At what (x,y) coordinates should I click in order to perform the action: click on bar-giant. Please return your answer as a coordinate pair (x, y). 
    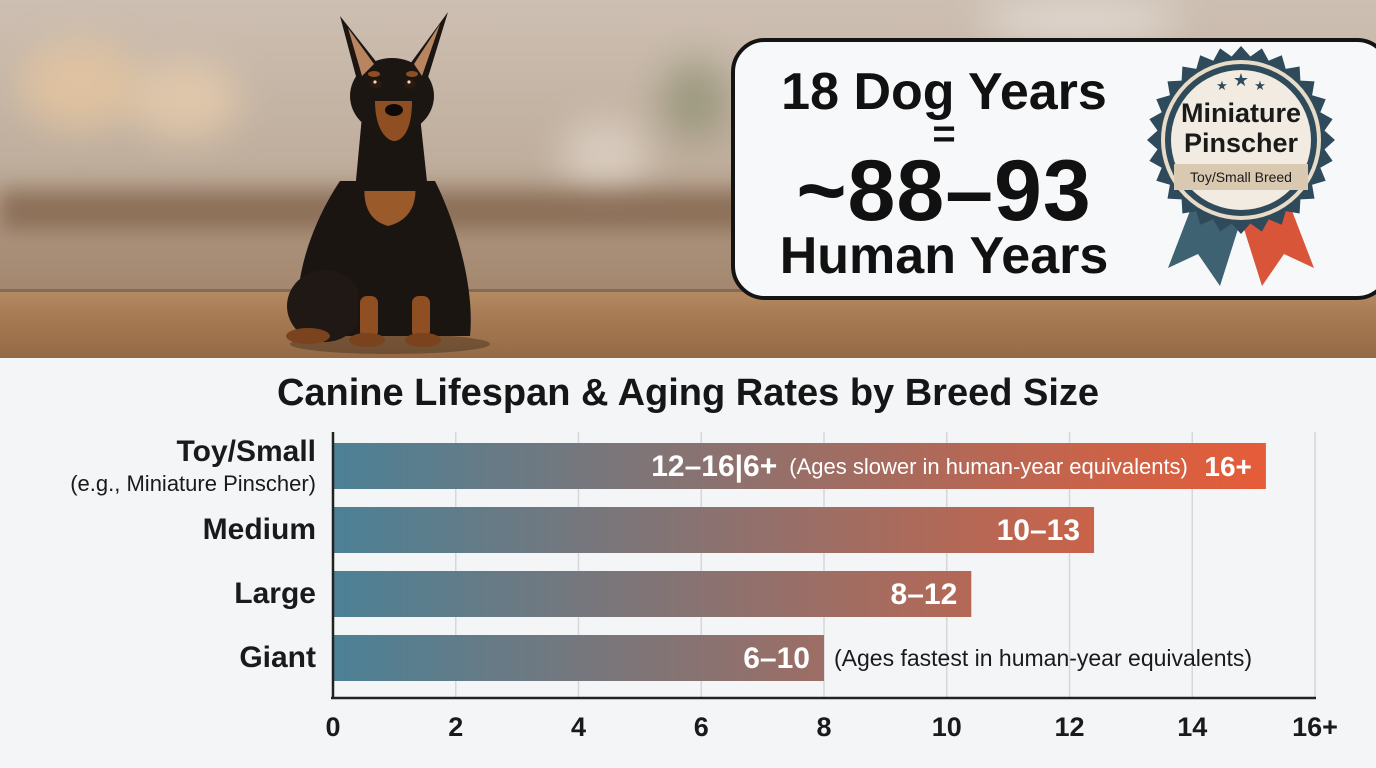
    Looking at the image, I should click on (578, 658).